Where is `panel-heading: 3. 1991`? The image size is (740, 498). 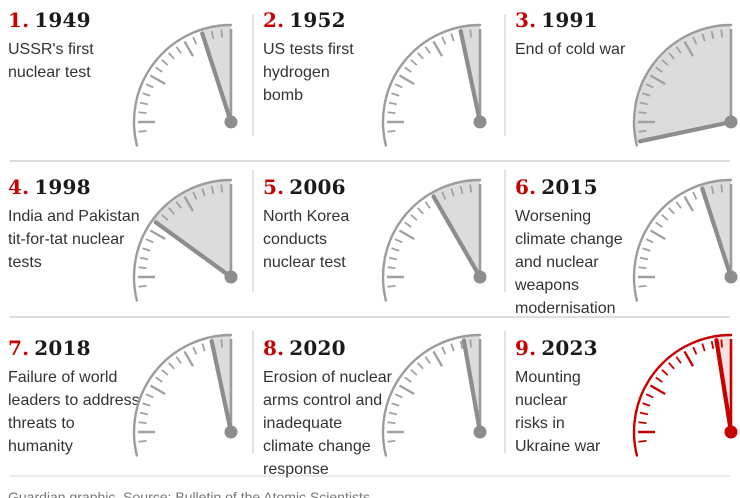
panel-heading: 3. 1991 is located at coordinates (556, 20).